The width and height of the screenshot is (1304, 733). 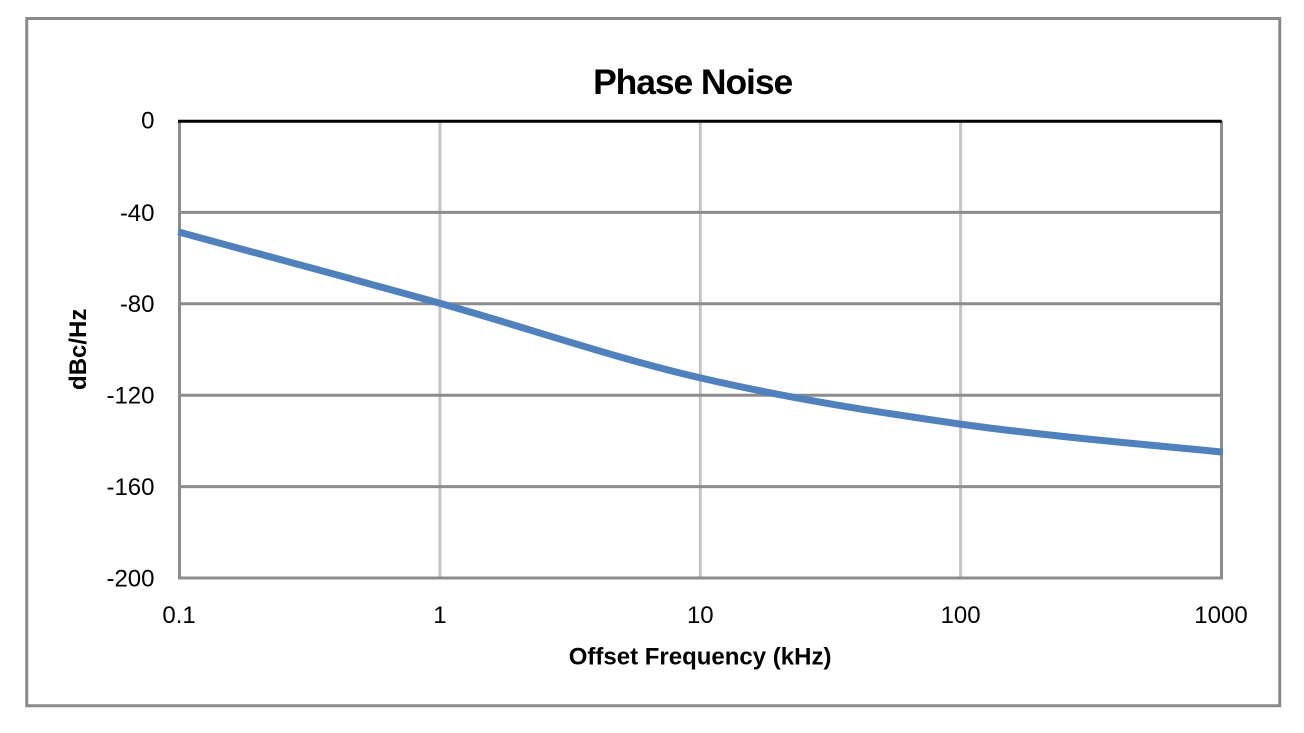 I want to click on svg-text: -200, so click(x=130, y=579).